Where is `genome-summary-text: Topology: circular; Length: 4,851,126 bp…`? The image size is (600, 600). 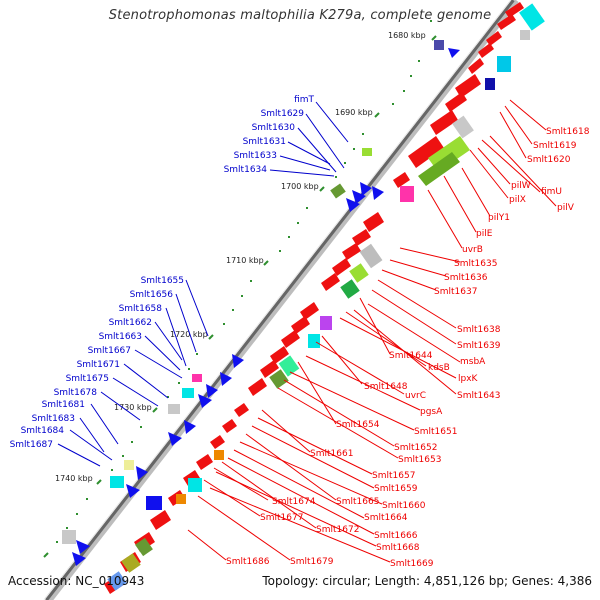 genome-summary-text: Topology: circular; Length: 4,851,126 bp… is located at coordinates (427, 581).